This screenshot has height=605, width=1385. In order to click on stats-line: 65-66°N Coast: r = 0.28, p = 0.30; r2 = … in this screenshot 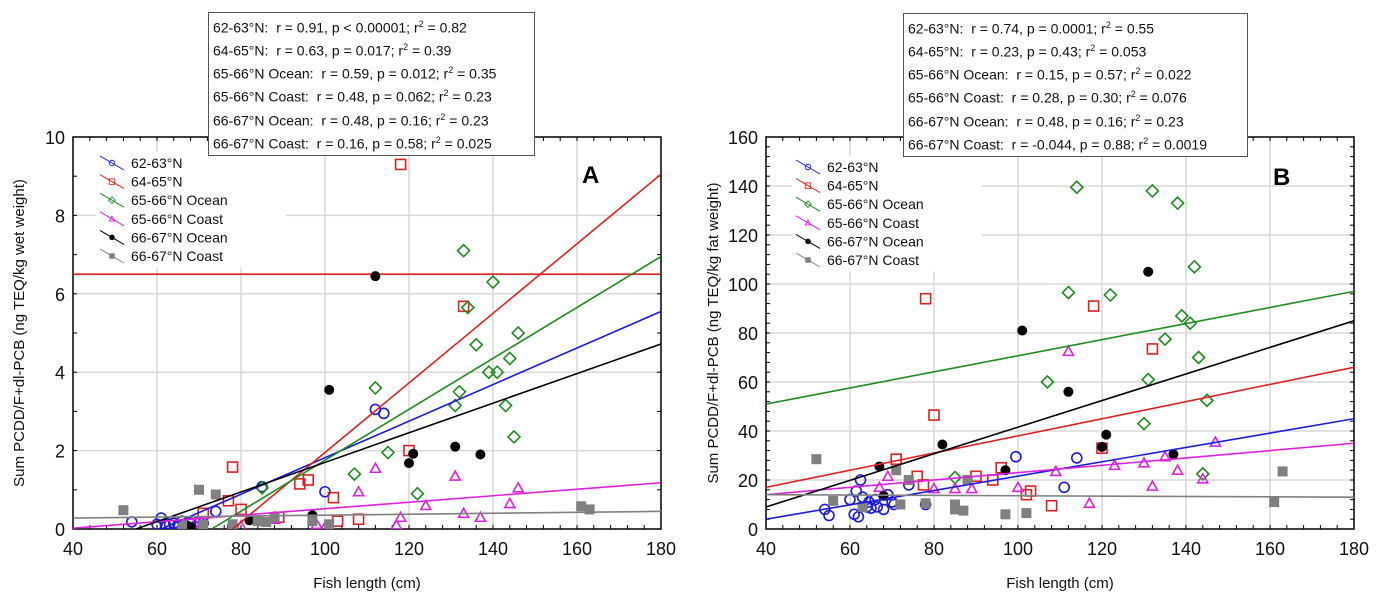, I will do `click(1047, 98)`.